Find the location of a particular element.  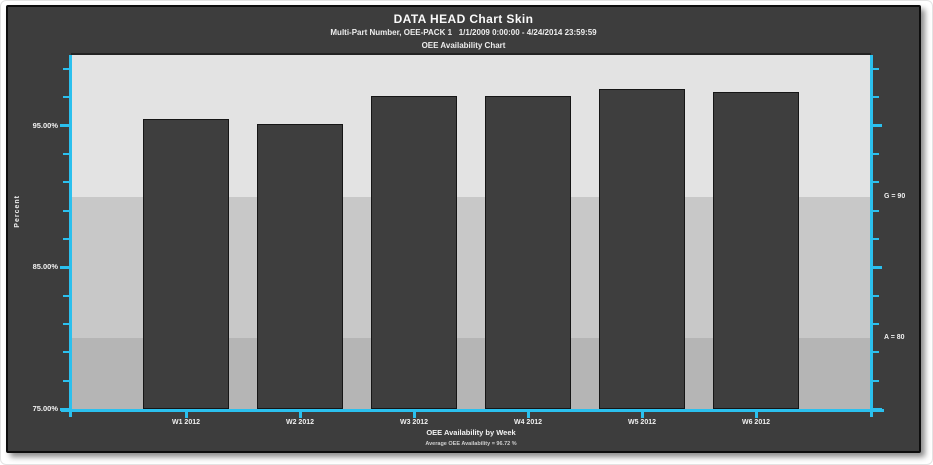

y-axis-title: Percent is located at coordinates (17, 211).